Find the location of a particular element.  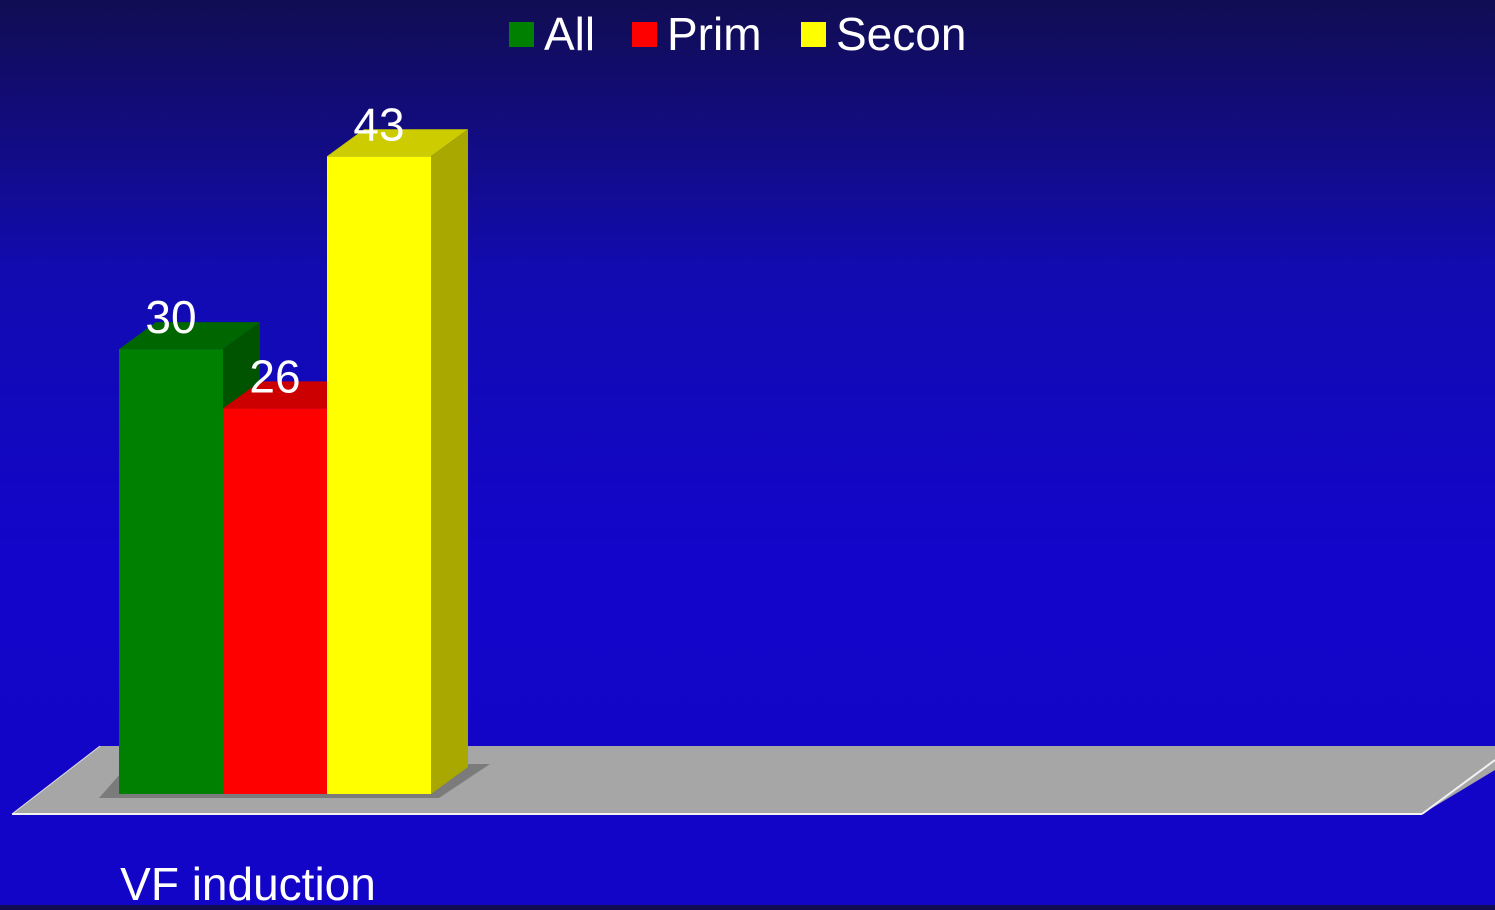

bar-top-secon is located at coordinates (397, 143).